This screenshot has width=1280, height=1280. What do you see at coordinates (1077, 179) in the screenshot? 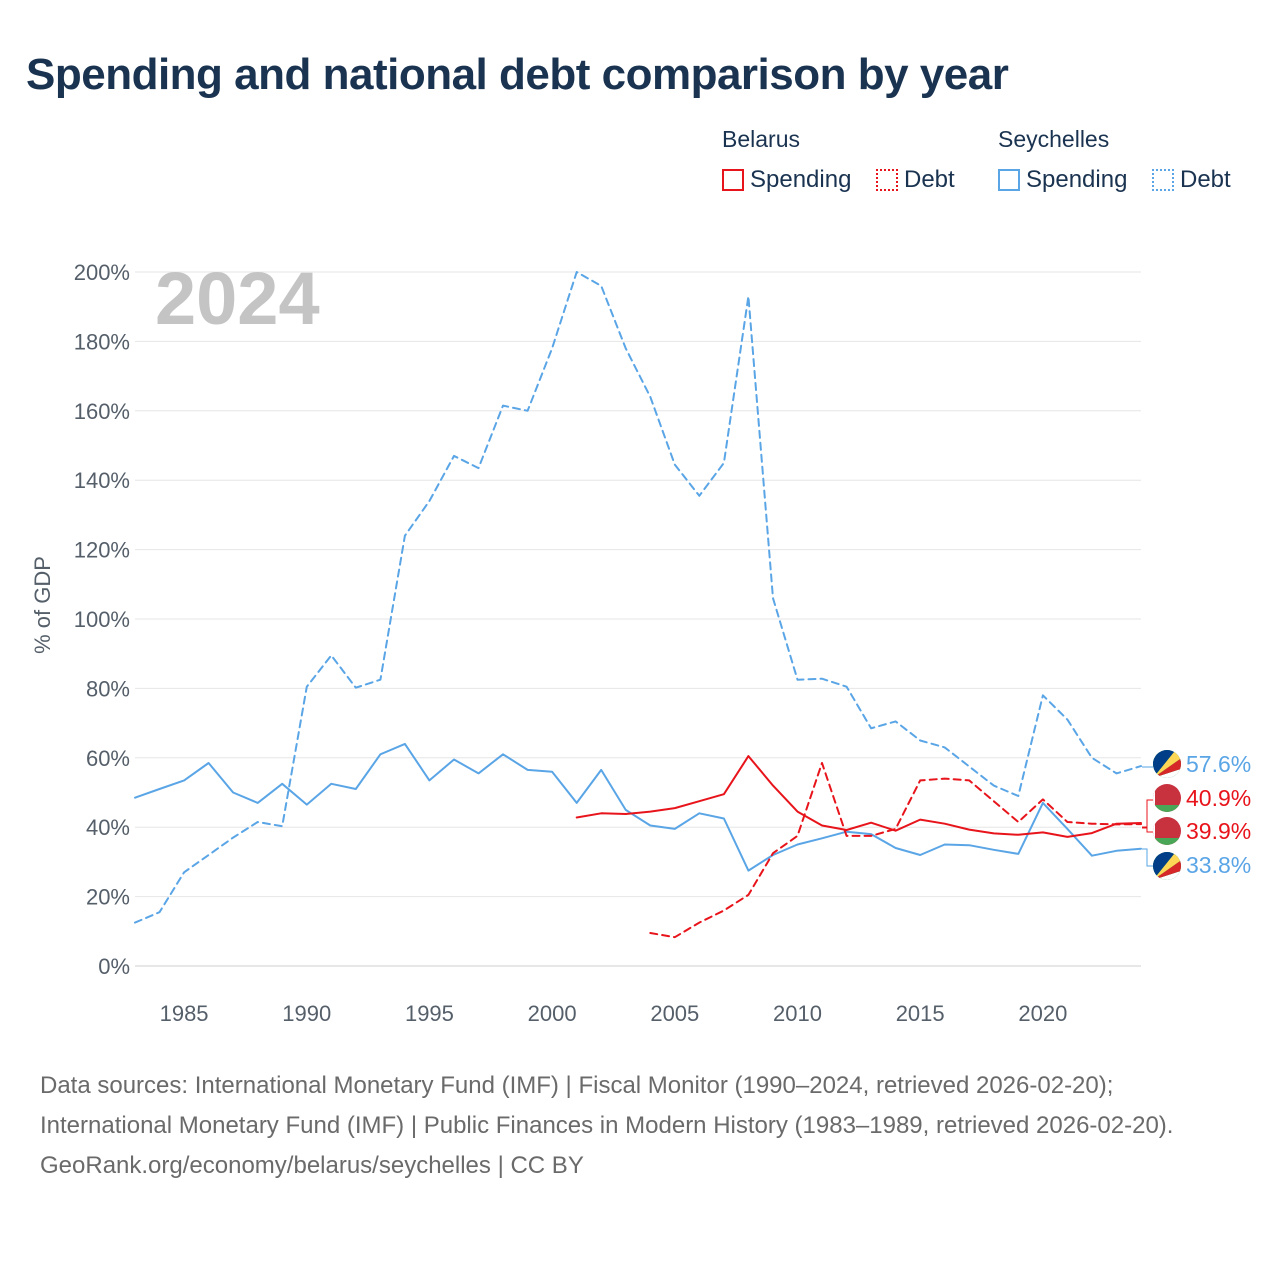
I see `legend-label-seychelles-spending: Spending` at bounding box center [1077, 179].